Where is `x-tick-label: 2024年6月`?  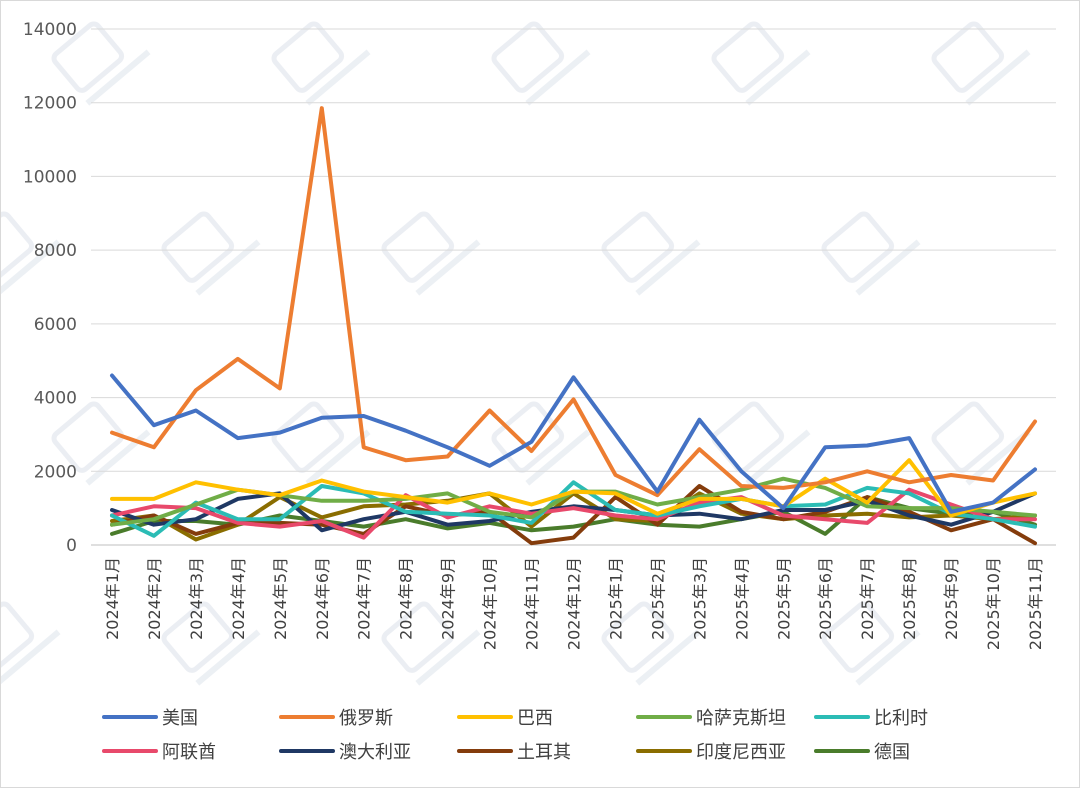 x-tick-label: 2024年6月 is located at coordinates (322, 598).